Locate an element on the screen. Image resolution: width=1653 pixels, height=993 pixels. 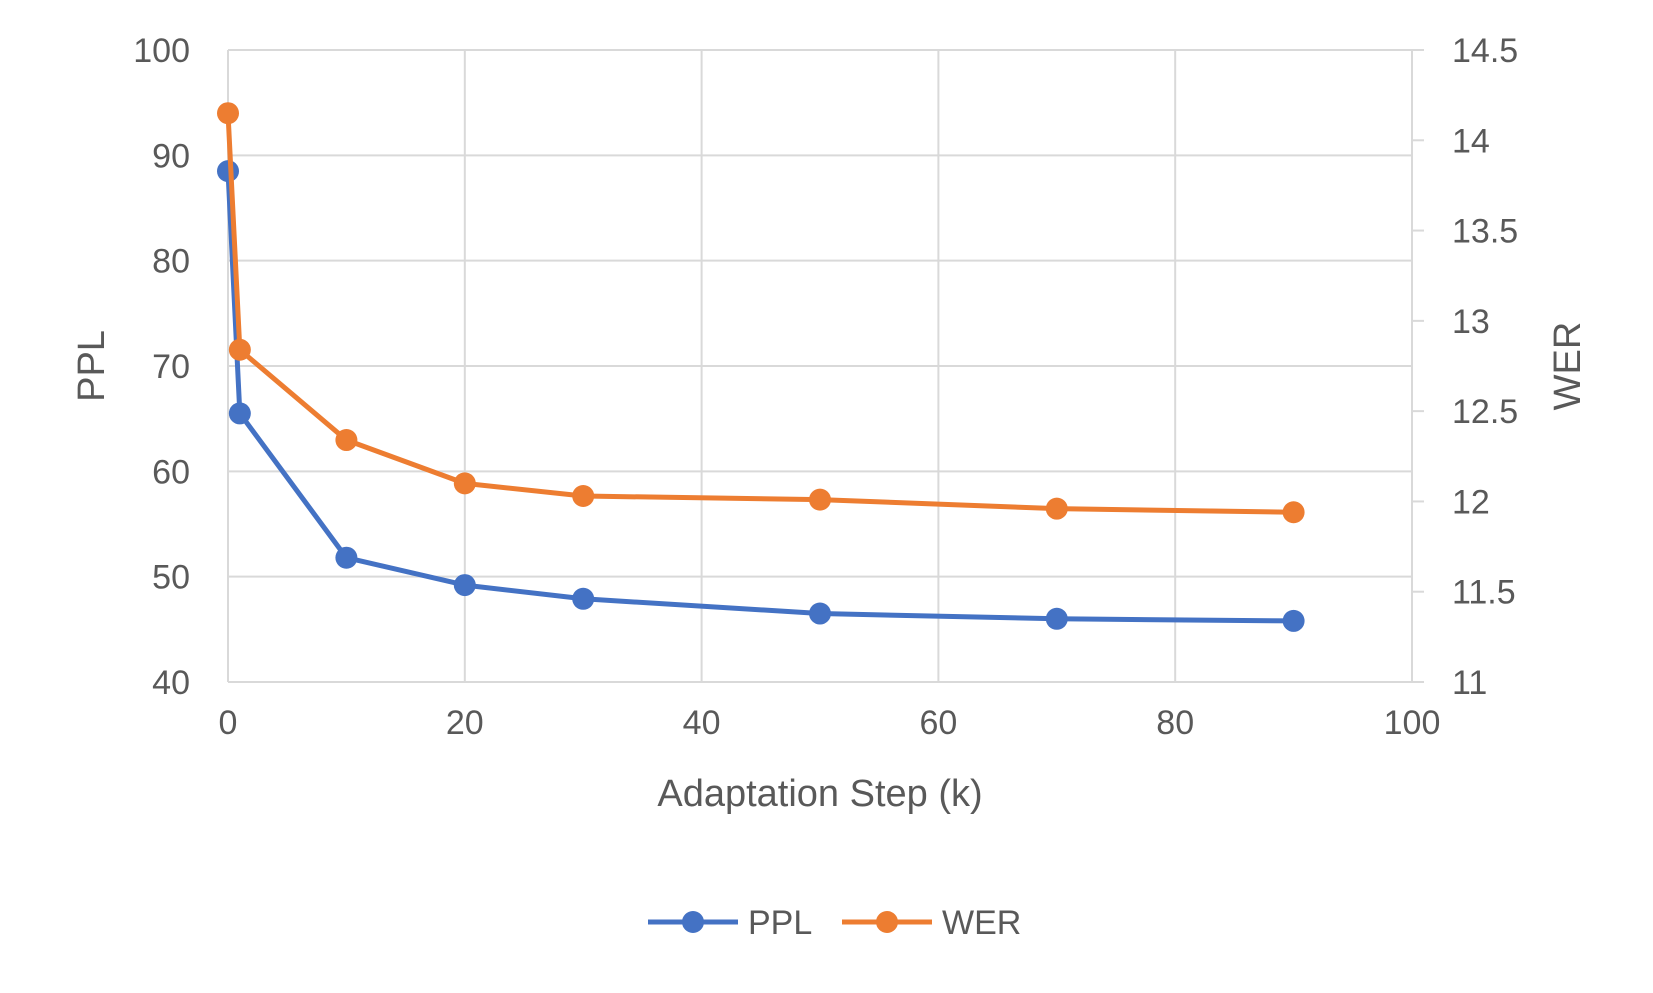
y-tick-label: 70 is located at coordinates (171, 367).